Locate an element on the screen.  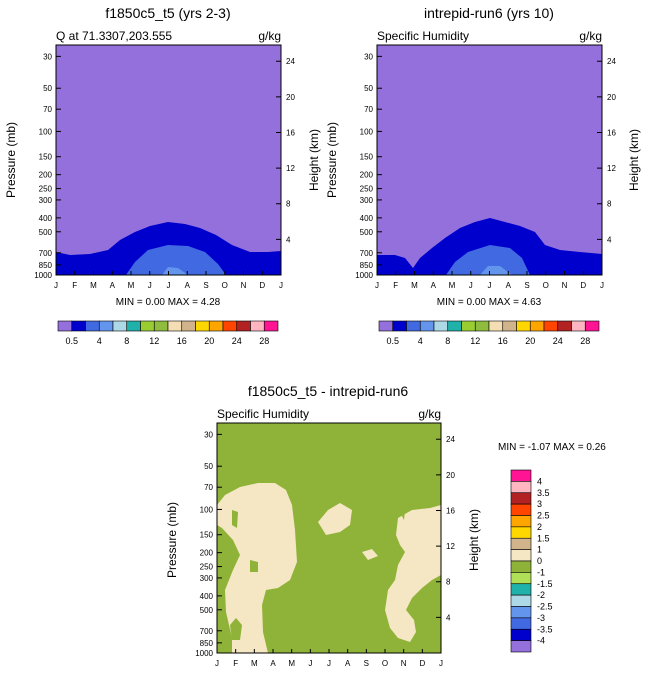
panel-1-pressure-tick-label: 30 is located at coordinates (47, 56).